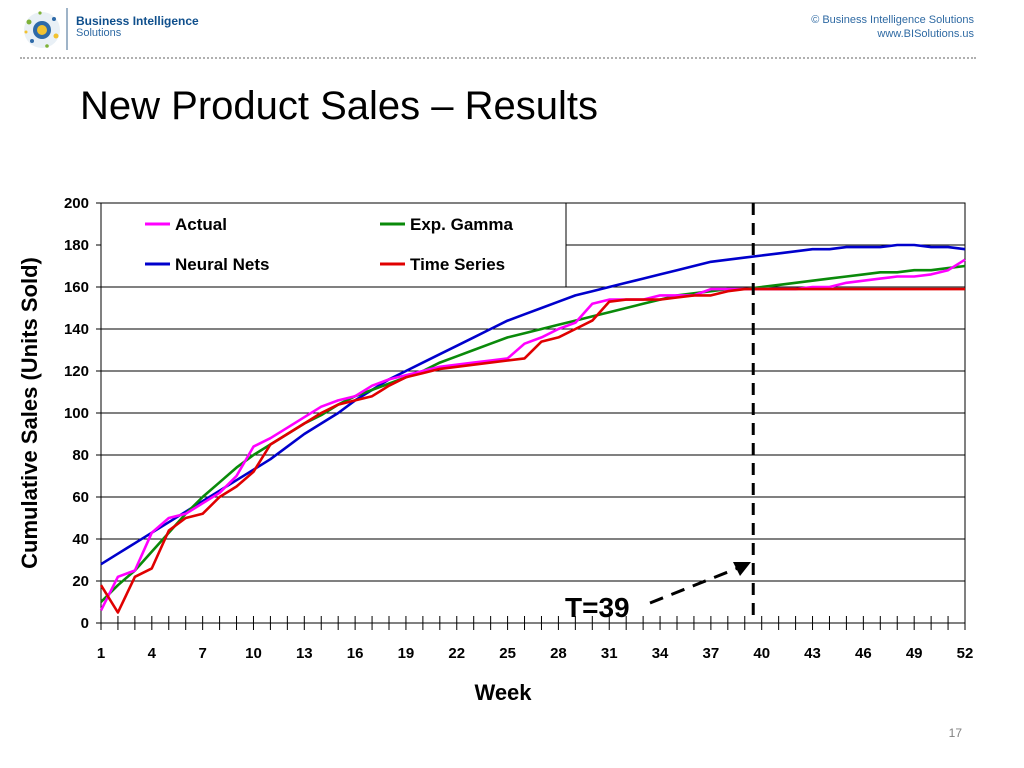 Image resolution: width=1024 pixels, height=768 pixels. I want to click on company-logo-icon, so click(42, 29).